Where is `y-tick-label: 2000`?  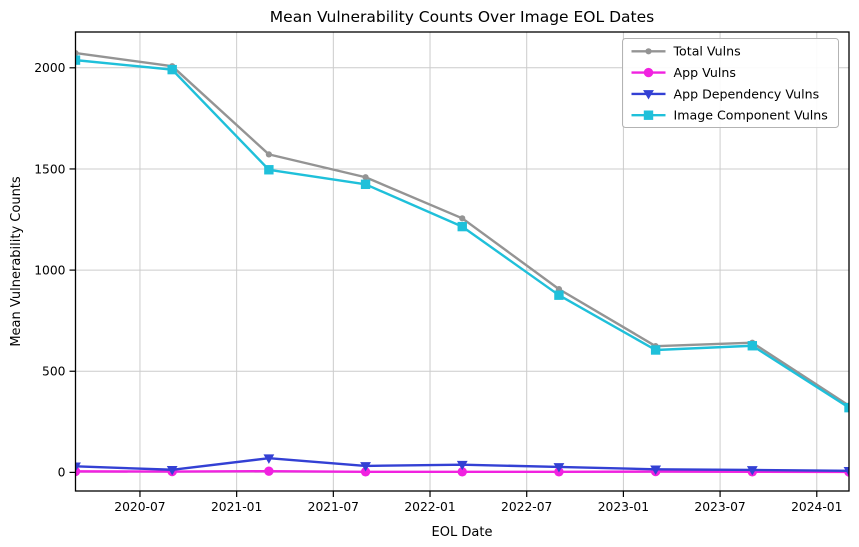 y-tick-label: 2000 is located at coordinates (49, 68).